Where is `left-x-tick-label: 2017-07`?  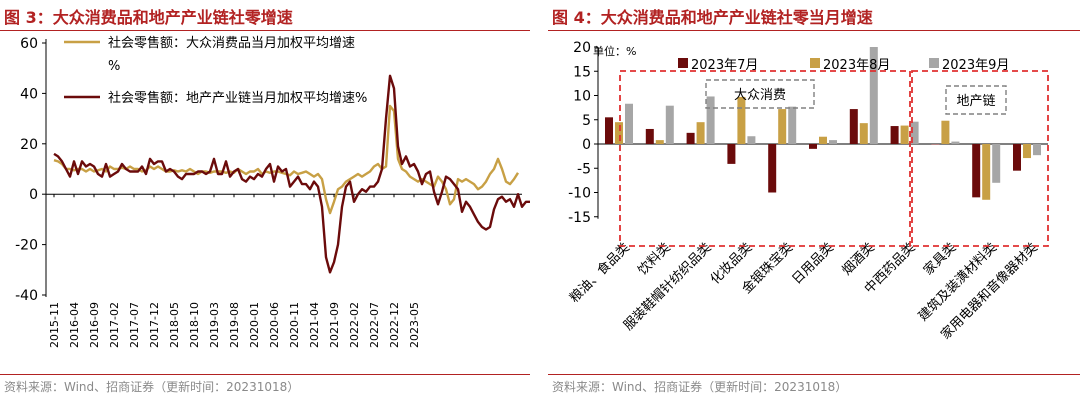
left-x-tick-label: 2017-07 is located at coordinates (134, 325).